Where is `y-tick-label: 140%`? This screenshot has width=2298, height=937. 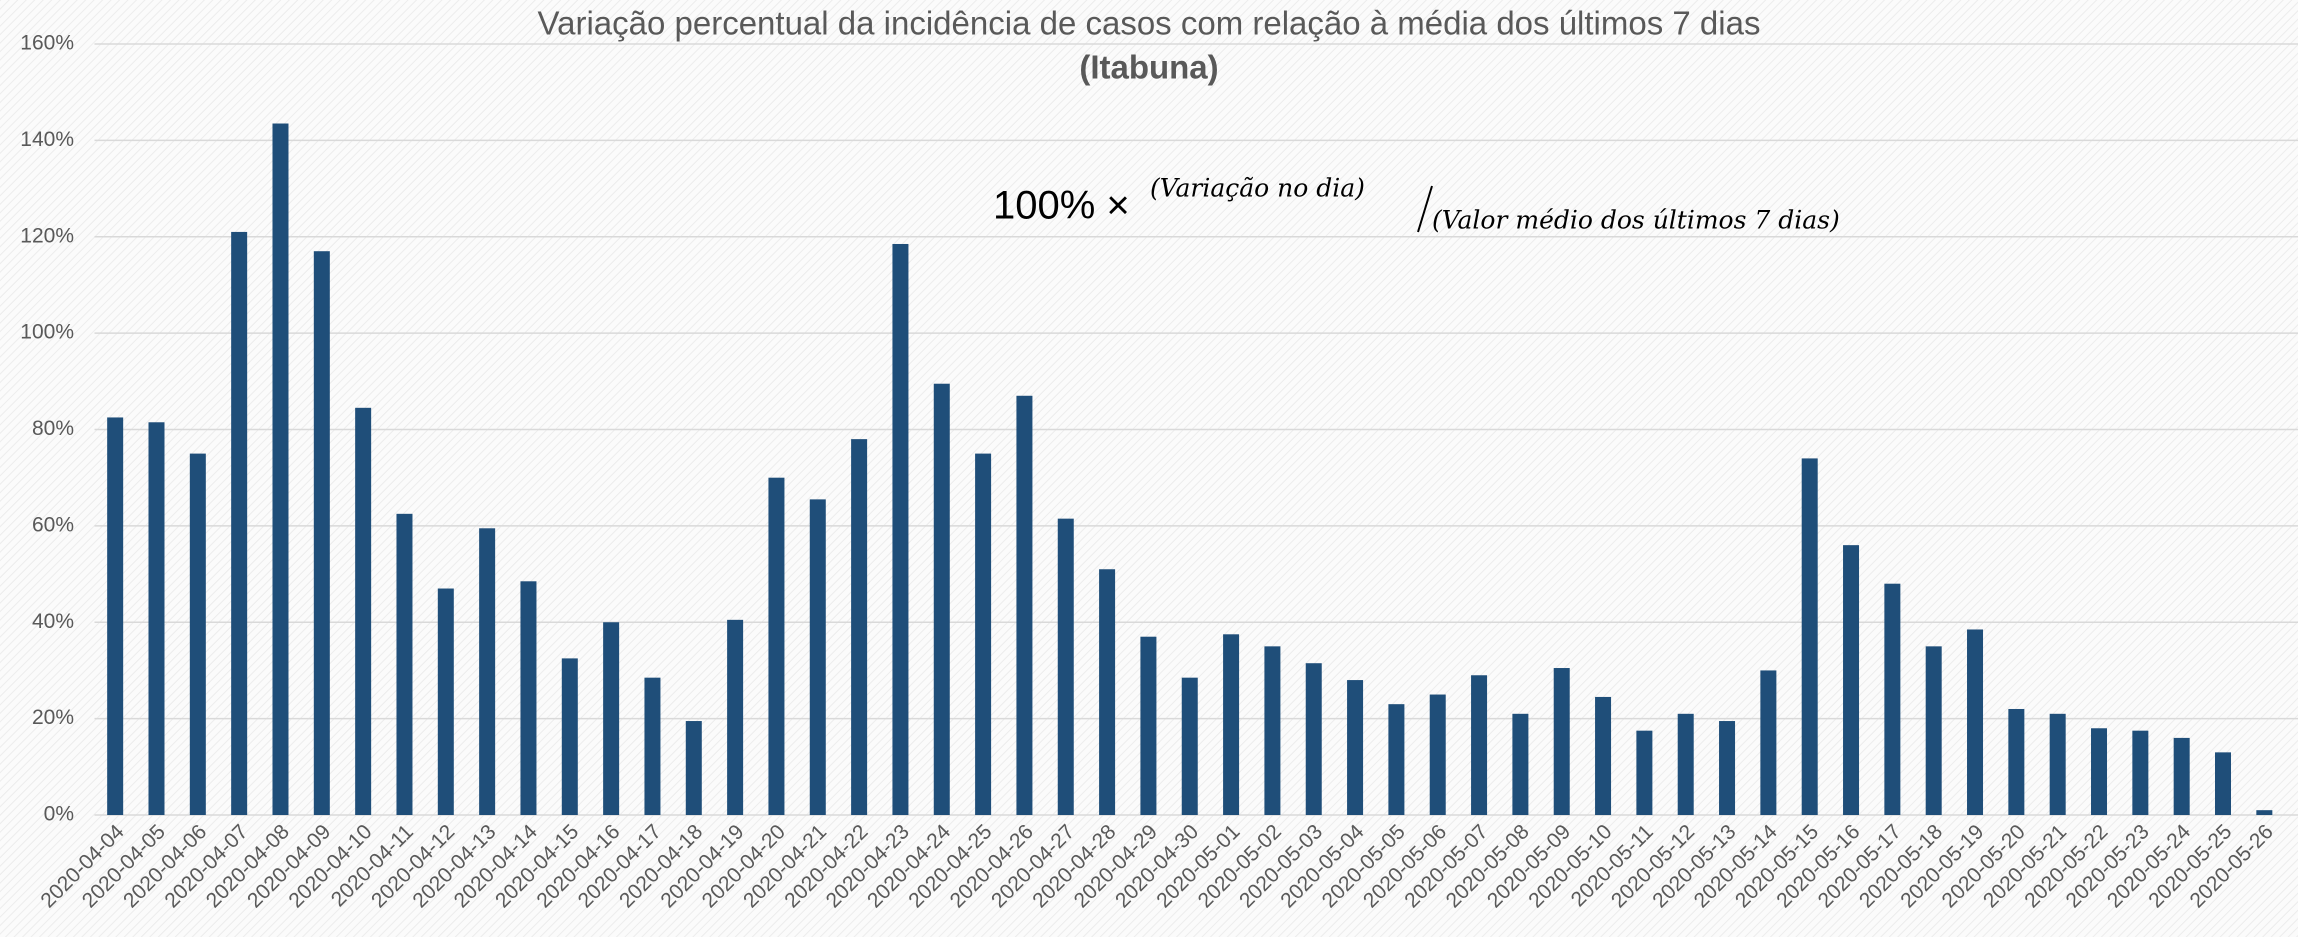 y-tick-label: 140% is located at coordinates (47, 139).